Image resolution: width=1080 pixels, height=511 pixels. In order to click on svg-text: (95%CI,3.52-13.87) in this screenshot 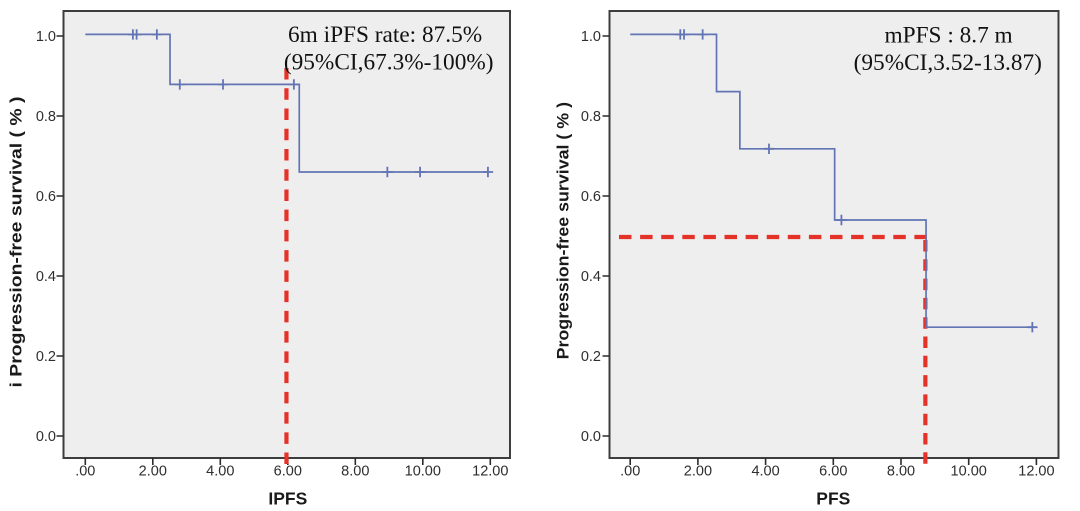, I will do `click(948, 63)`.